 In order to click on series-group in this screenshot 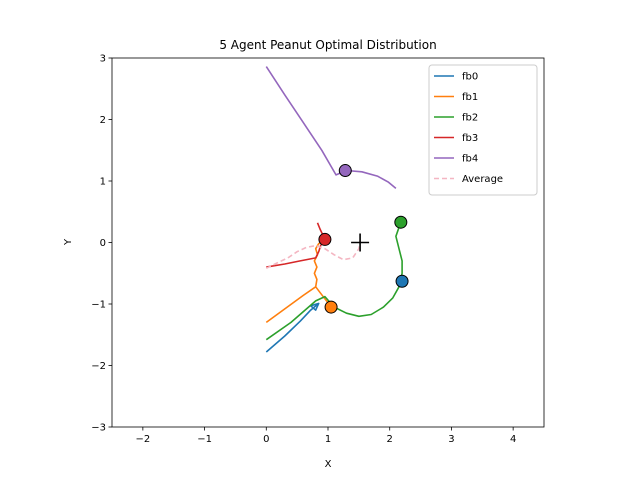, I will do `click(337, 209)`.